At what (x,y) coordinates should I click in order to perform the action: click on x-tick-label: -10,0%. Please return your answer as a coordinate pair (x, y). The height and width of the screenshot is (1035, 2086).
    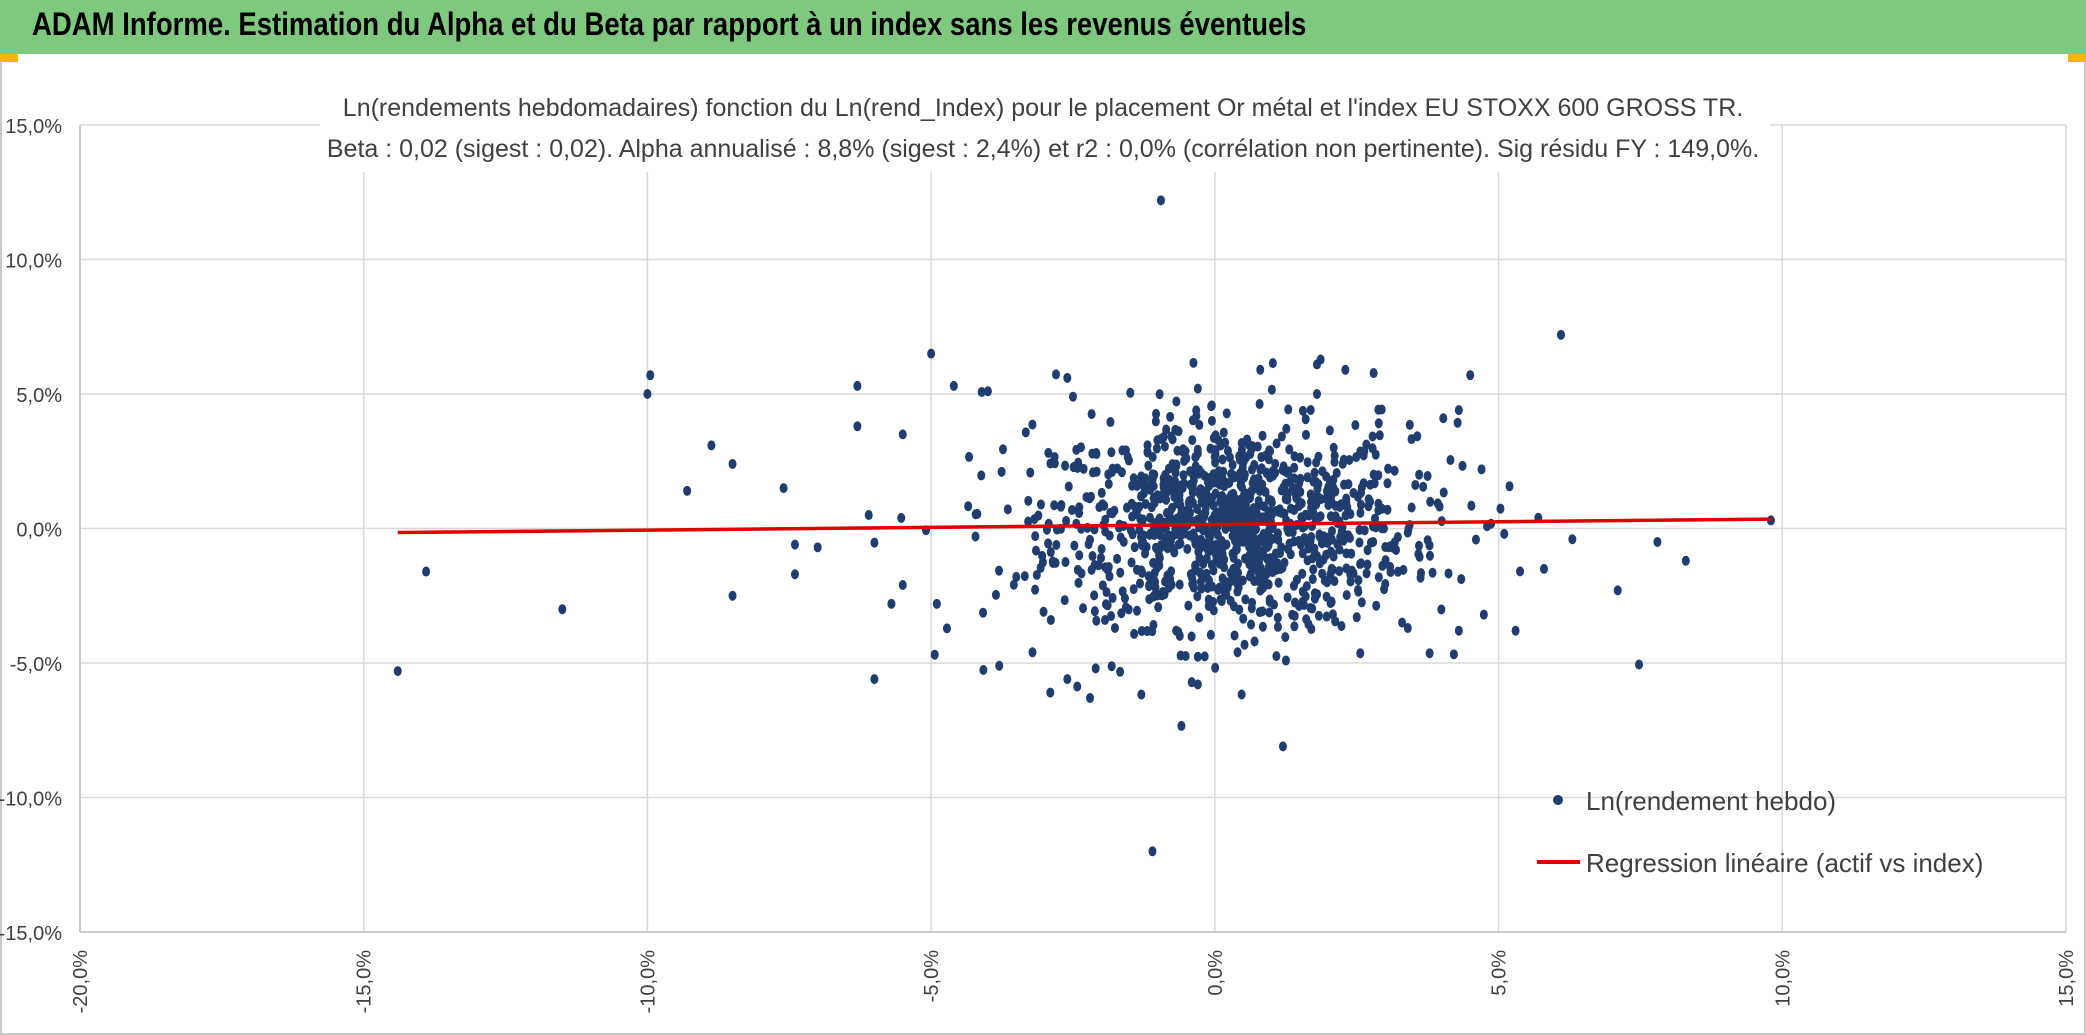
    Looking at the image, I should click on (648, 982).